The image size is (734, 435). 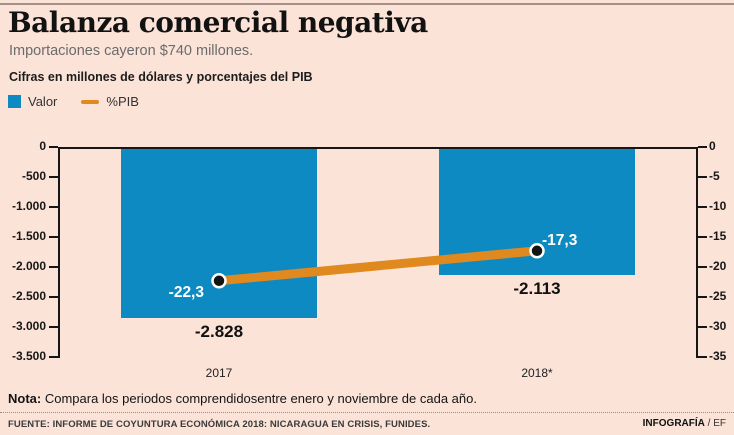 I want to click on credit-rest: / EF, so click(x=715, y=423).